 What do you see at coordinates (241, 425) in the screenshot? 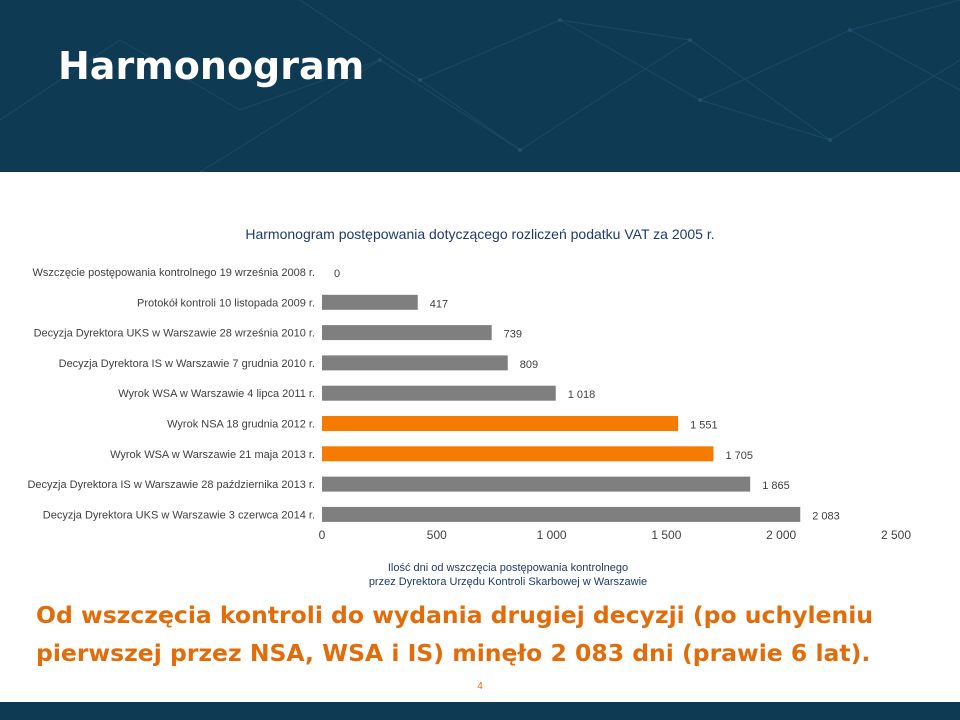
I see `category-label: Wyrok NSA 18 grudnia 2012 r.` at bounding box center [241, 425].